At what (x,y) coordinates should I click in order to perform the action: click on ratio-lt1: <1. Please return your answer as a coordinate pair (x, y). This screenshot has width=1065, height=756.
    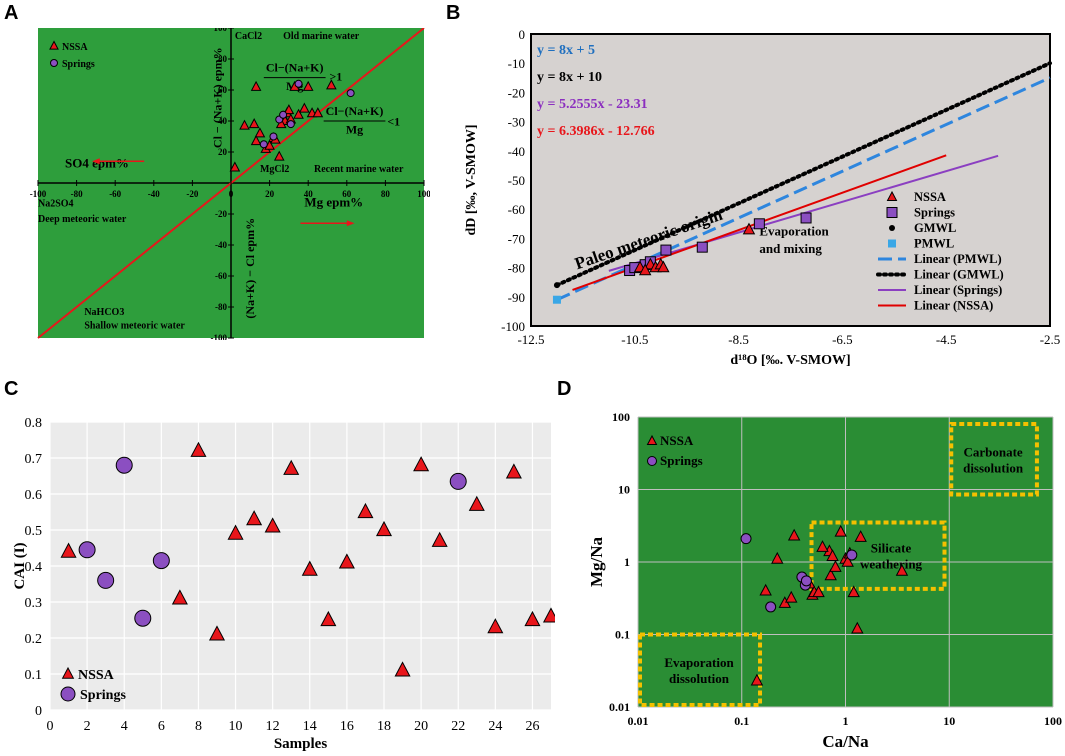
    Looking at the image, I should click on (393, 122).